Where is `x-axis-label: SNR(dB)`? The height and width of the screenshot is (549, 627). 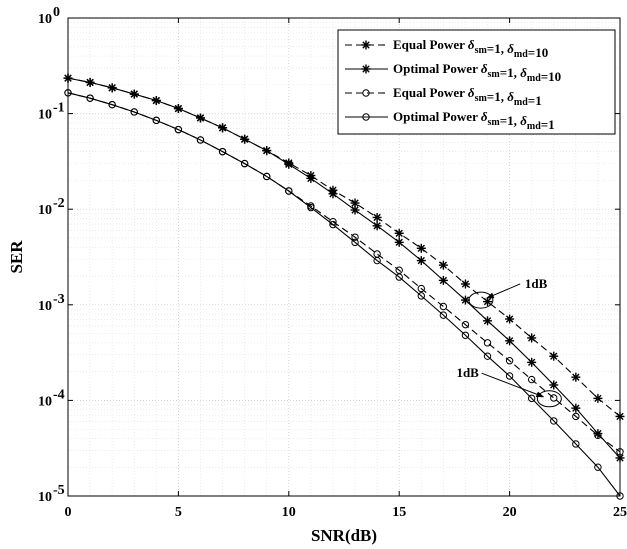 x-axis-label: SNR(dB) is located at coordinates (344, 535).